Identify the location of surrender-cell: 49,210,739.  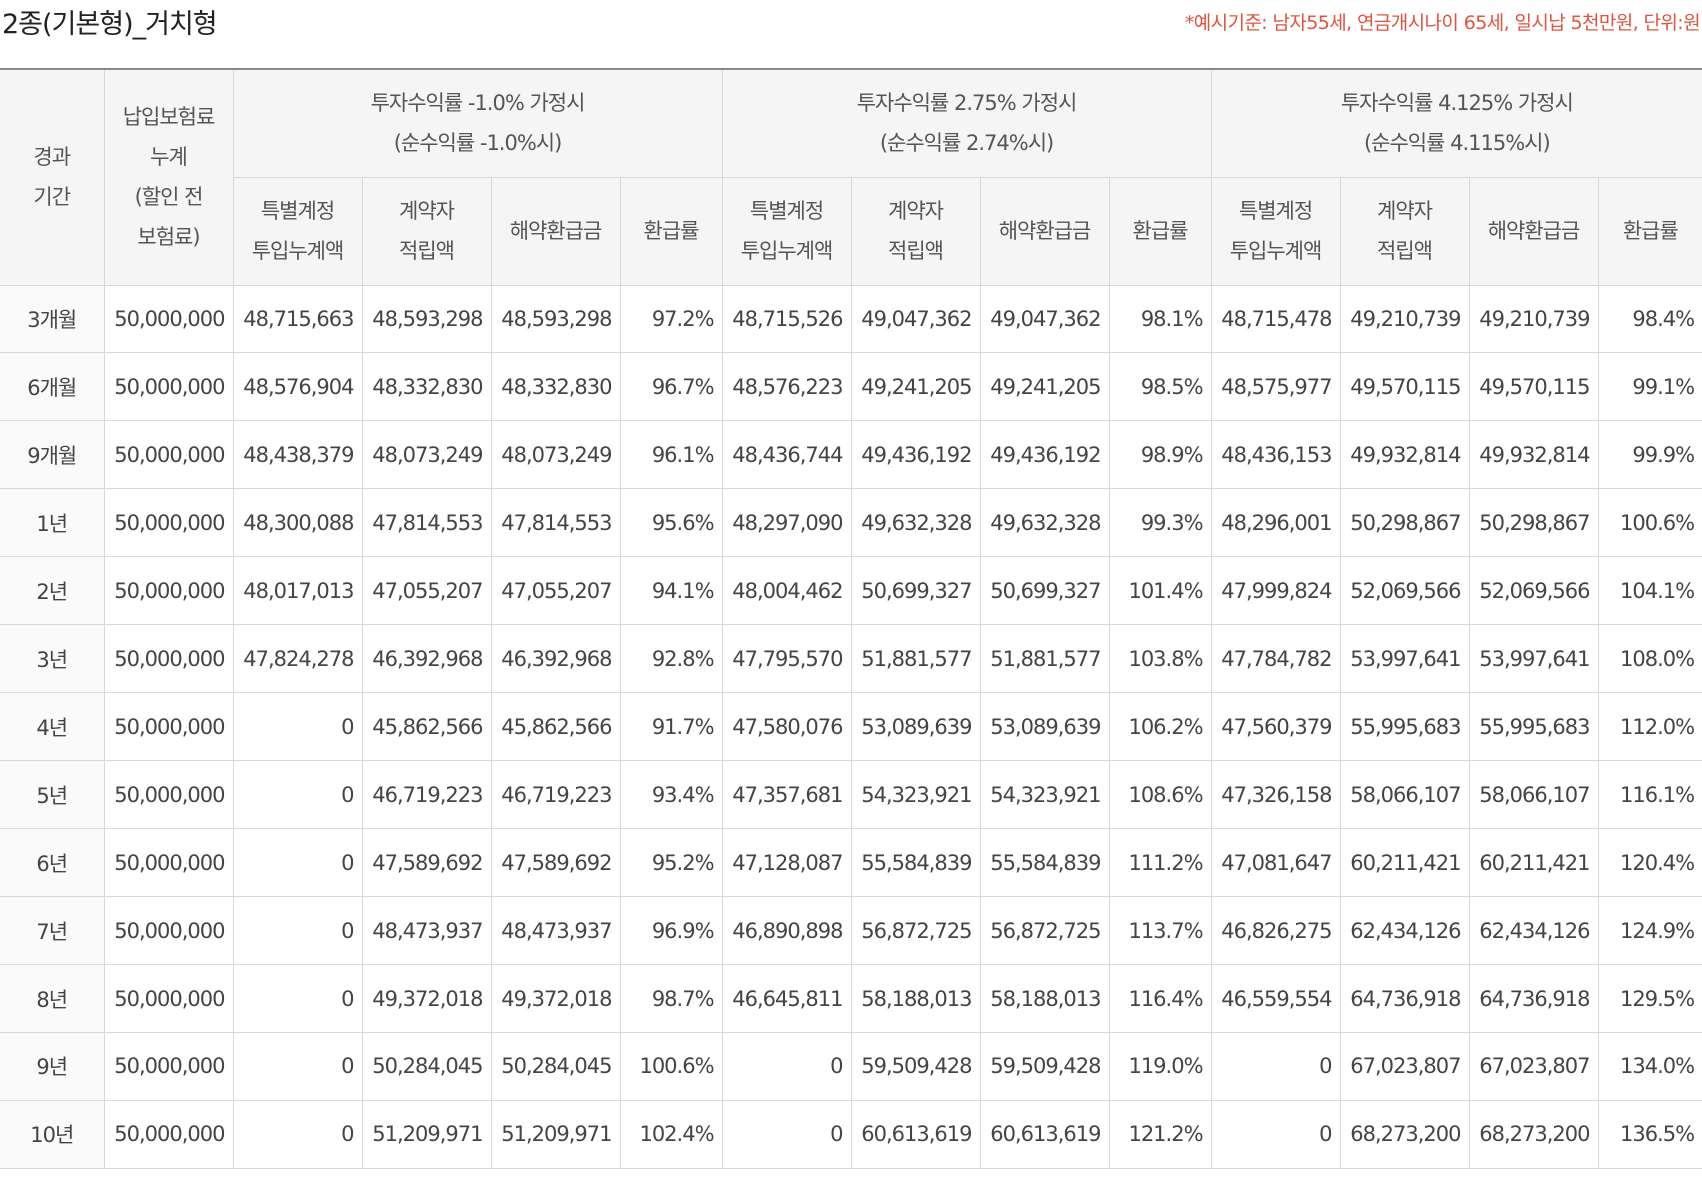
(1533, 319).